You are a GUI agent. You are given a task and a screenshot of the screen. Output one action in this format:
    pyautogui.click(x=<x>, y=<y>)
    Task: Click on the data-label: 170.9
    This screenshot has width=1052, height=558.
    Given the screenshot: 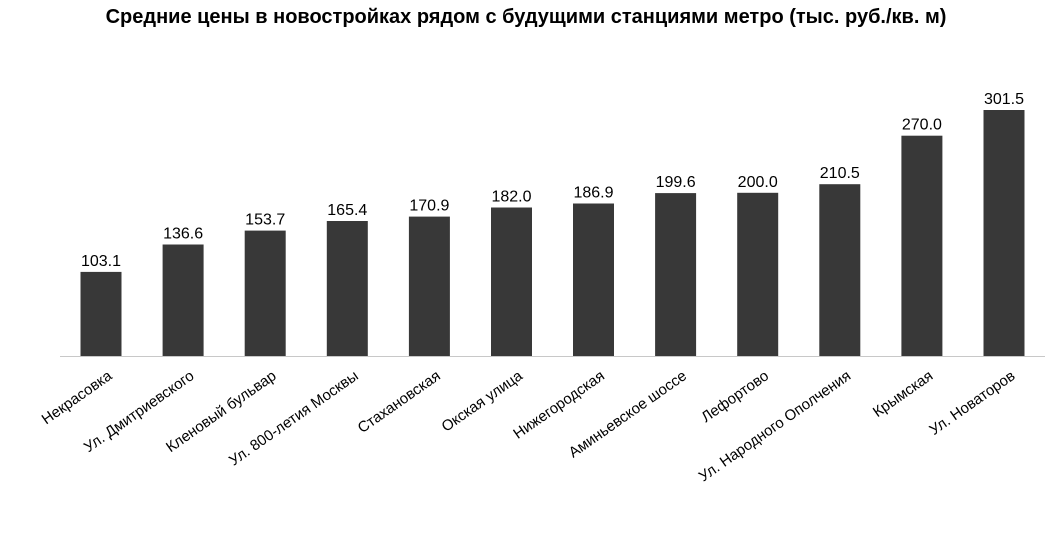 What is the action you would take?
    pyautogui.click(x=429, y=206)
    